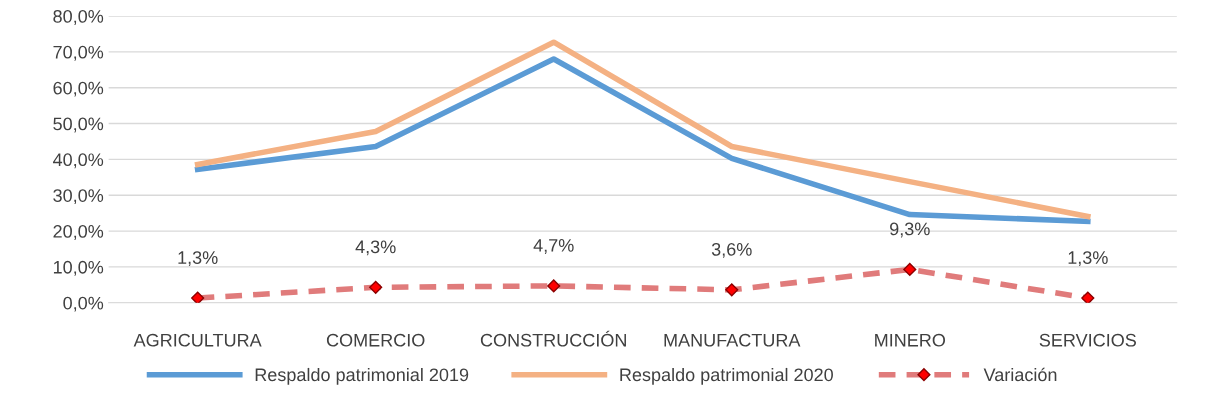  Describe the element at coordinates (78, 268) in the screenshot. I see `y-tick-label: 10,0%` at that location.